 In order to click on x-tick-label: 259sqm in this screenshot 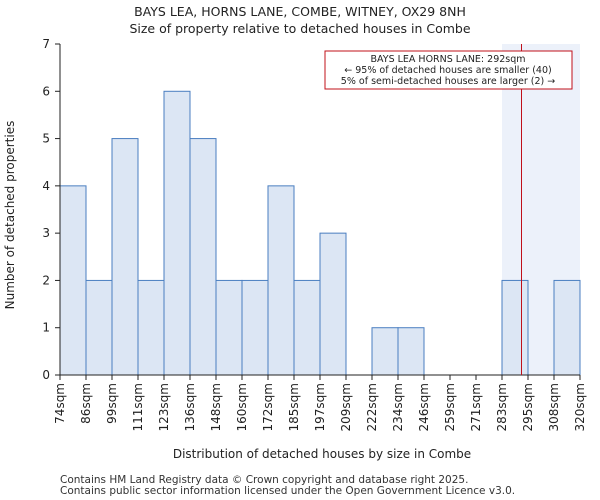, I will do `click(450, 407)`.